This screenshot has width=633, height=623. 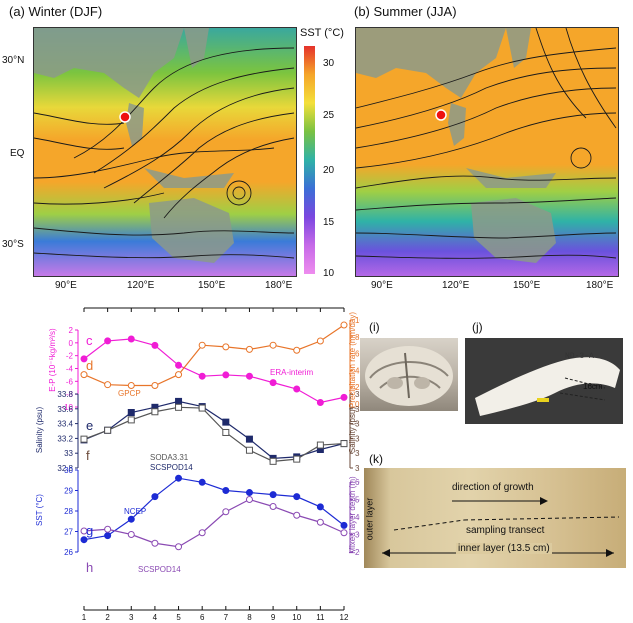 What do you see at coordinates (13, 244) in the screenshot?
I see `lat-30s-a: 30°S` at bounding box center [13, 244].